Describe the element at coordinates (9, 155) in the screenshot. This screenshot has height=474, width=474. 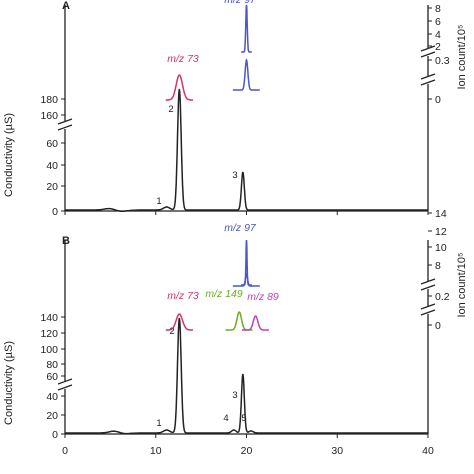
I see `y-axis-left-label-a: Conductivity (µS)` at that location.